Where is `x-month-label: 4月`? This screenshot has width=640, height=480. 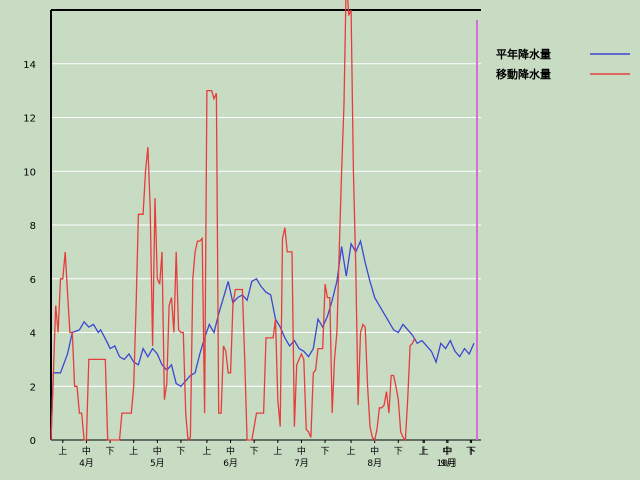 x-month-label: 4月 is located at coordinates (86, 463).